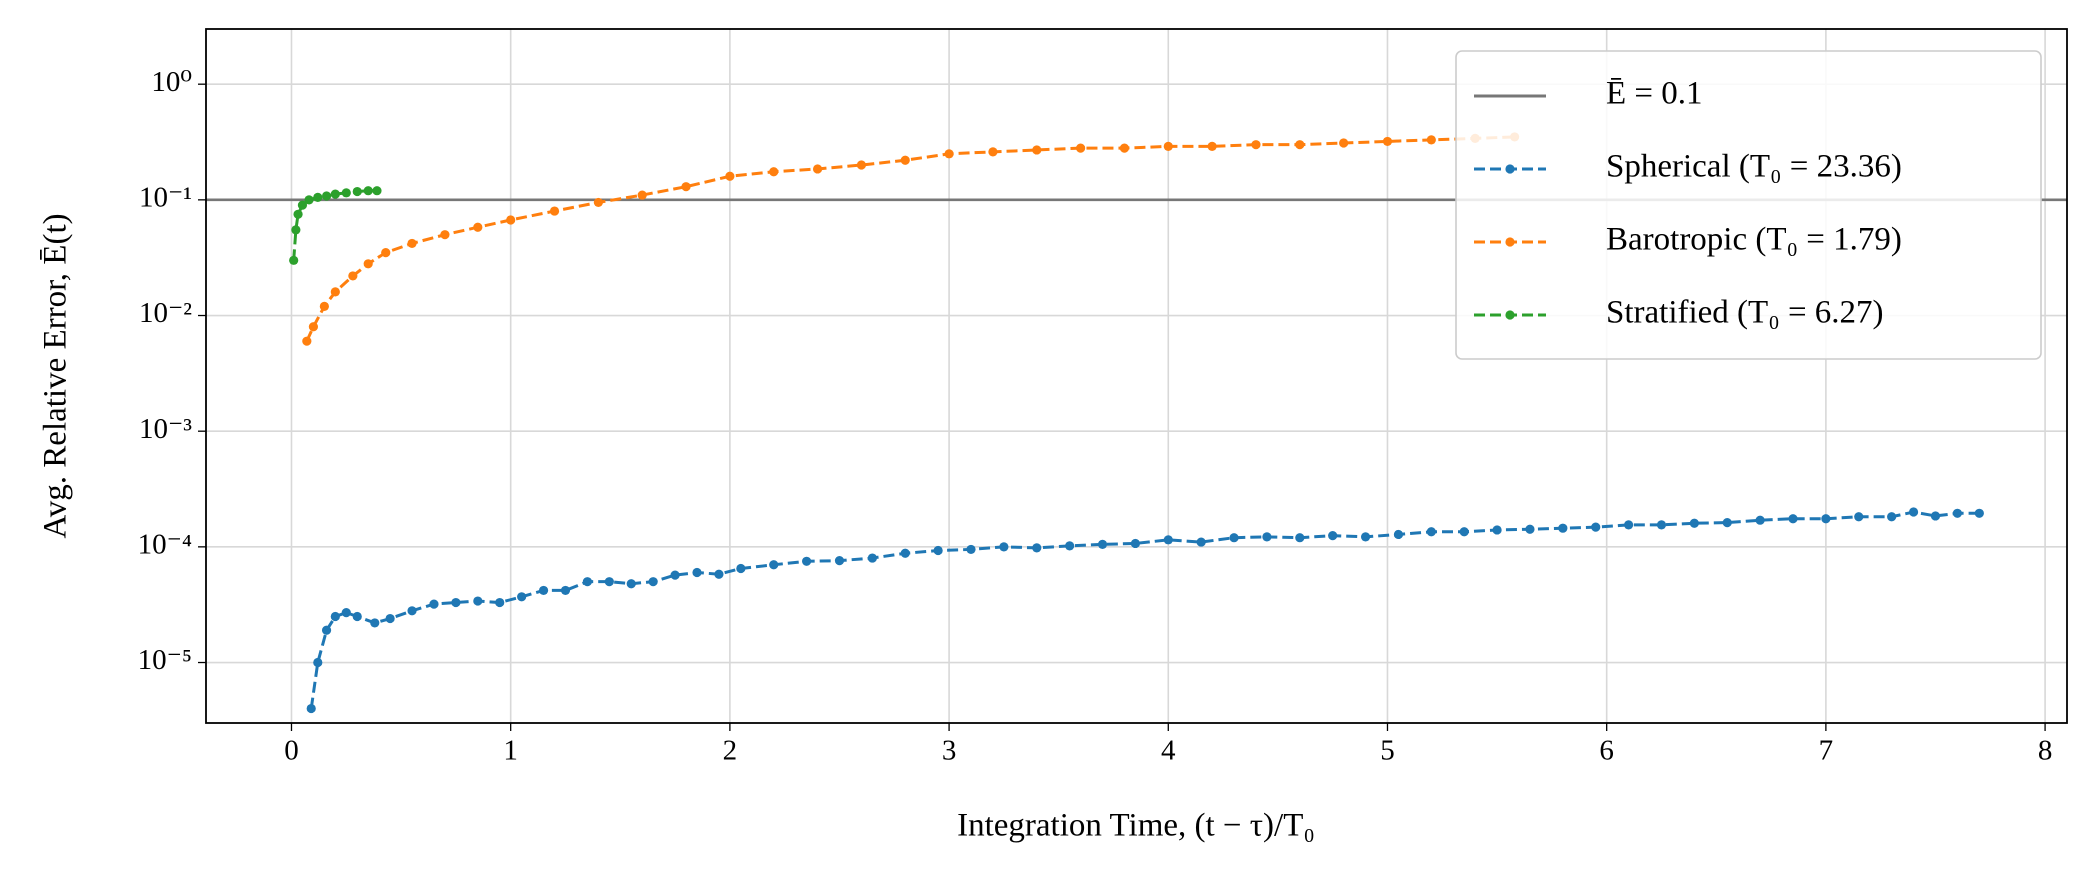  Describe the element at coordinates (165, 429) in the screenshot. I see `y-tick-label: 10⁻³` at that location.